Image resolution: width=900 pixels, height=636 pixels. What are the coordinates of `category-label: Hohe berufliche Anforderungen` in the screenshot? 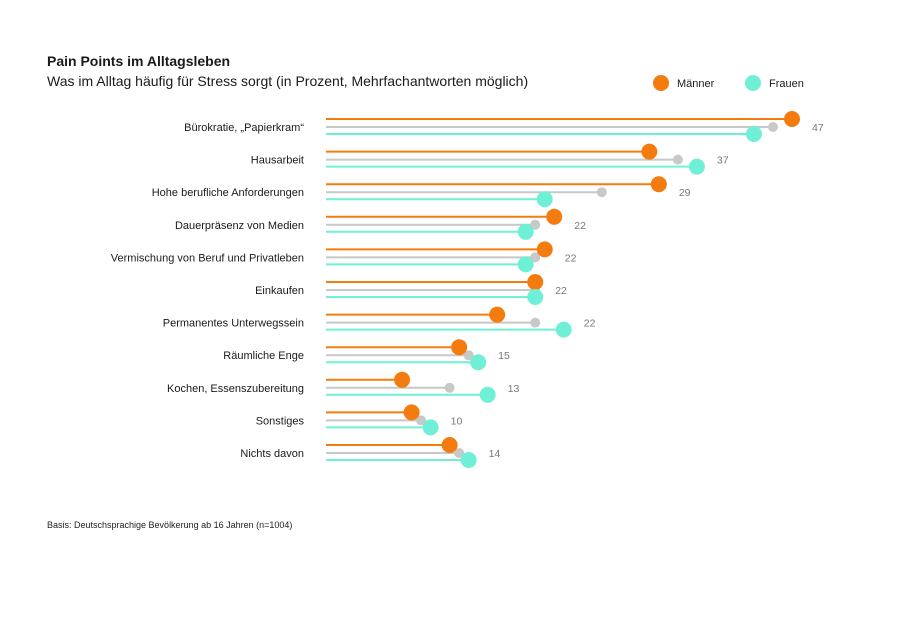 It's located at (228, 193).